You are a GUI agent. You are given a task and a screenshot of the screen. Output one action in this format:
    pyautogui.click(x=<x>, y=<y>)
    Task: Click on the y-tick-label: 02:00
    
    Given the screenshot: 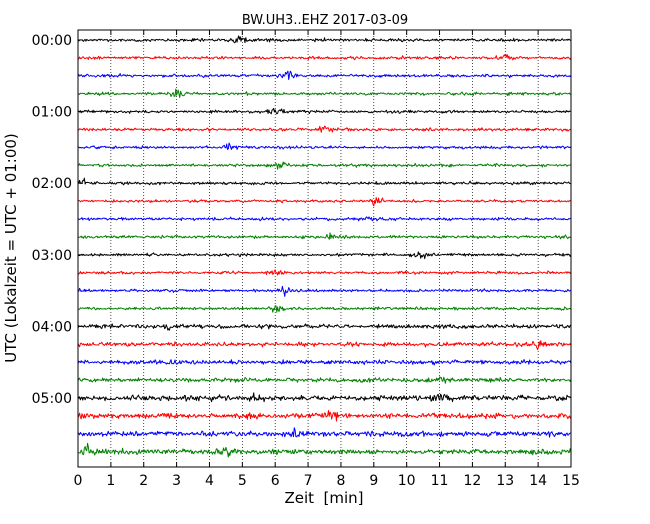 What is the action you would take?
    pyautogui.click(x=52, y=184)
    